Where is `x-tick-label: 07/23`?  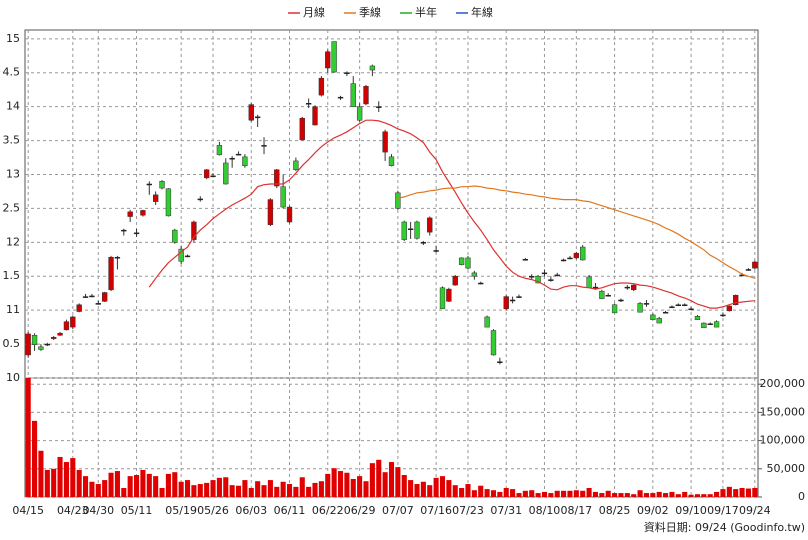 x-tick-label: 07/23 is located at coordinates (468, 510).